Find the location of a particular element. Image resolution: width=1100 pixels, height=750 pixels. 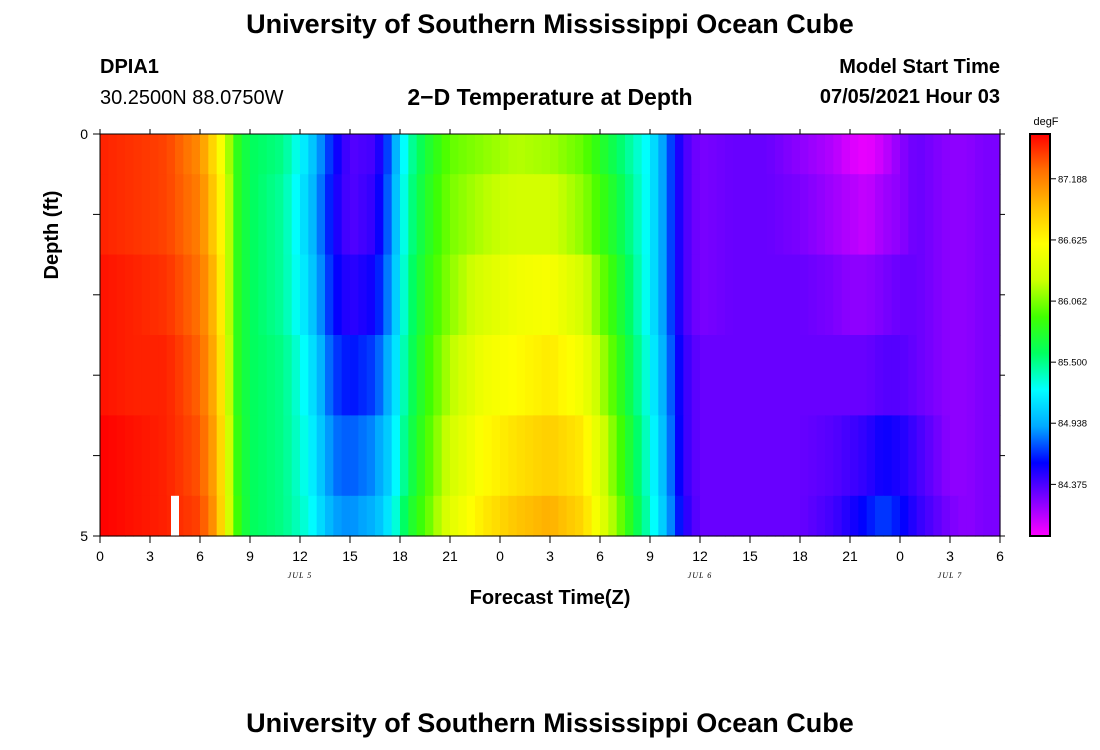

colorbar-unit: degF is located at coordinates (1045, 122).